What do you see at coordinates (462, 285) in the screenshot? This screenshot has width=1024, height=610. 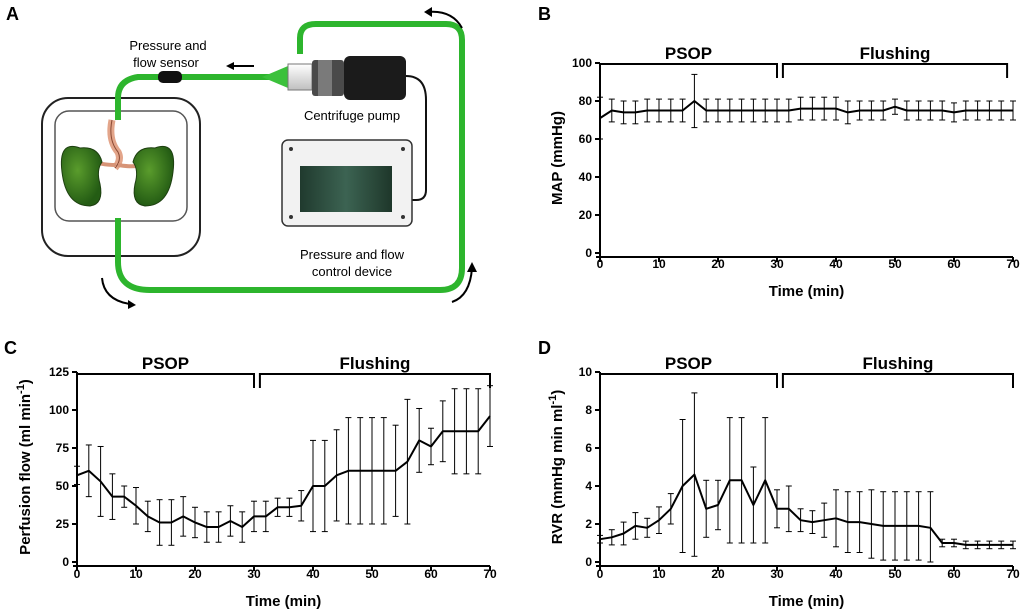 I see `circulation-arrow-bottom-right` at bounding box center [462, 285].